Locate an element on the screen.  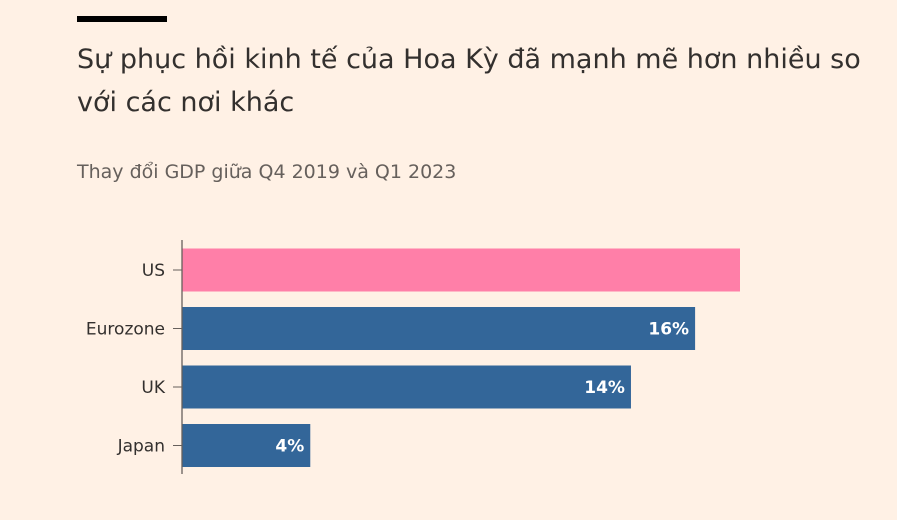
category-label-us: US is located at coordinates (153, 271).